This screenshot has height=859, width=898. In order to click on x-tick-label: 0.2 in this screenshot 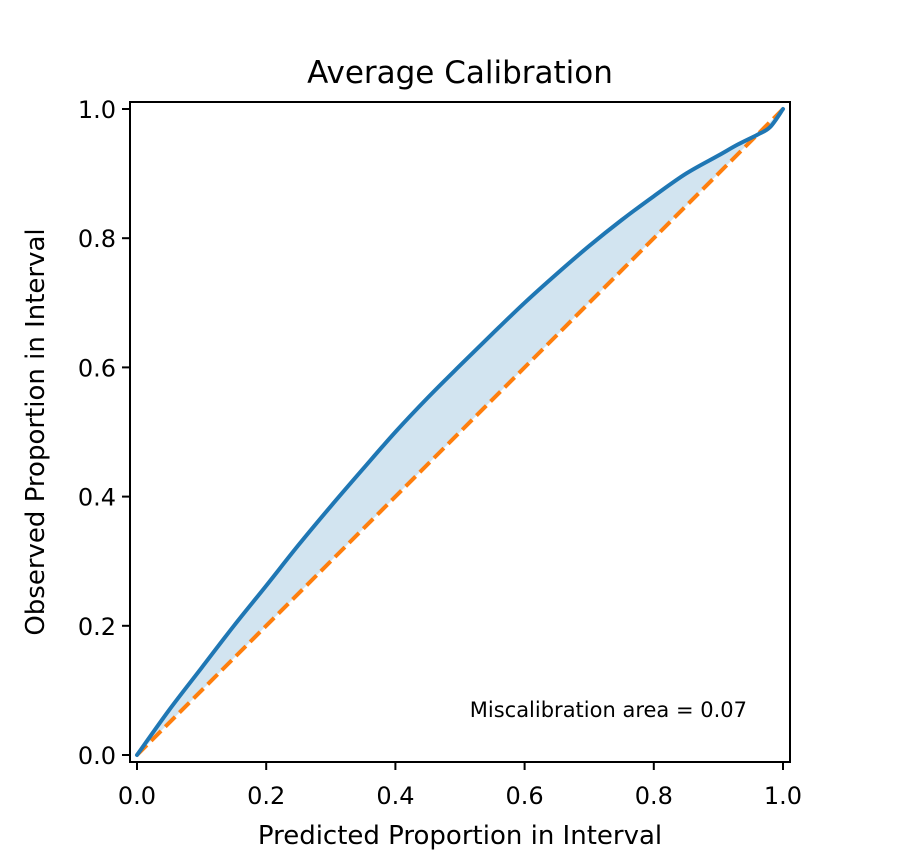, I will do `click(266, 796)`.